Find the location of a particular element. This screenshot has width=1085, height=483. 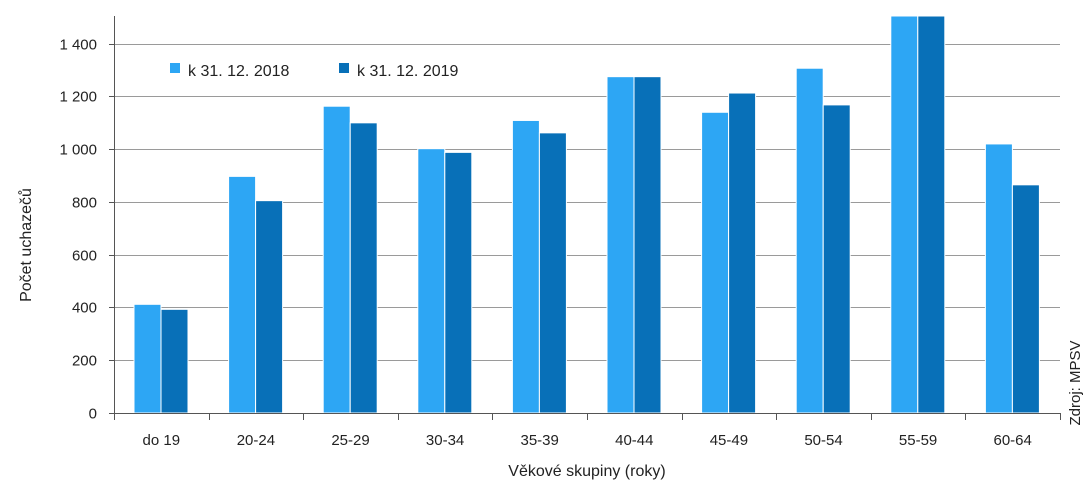

x-tick-label: 30-34 is located at coordinates (445, 440).